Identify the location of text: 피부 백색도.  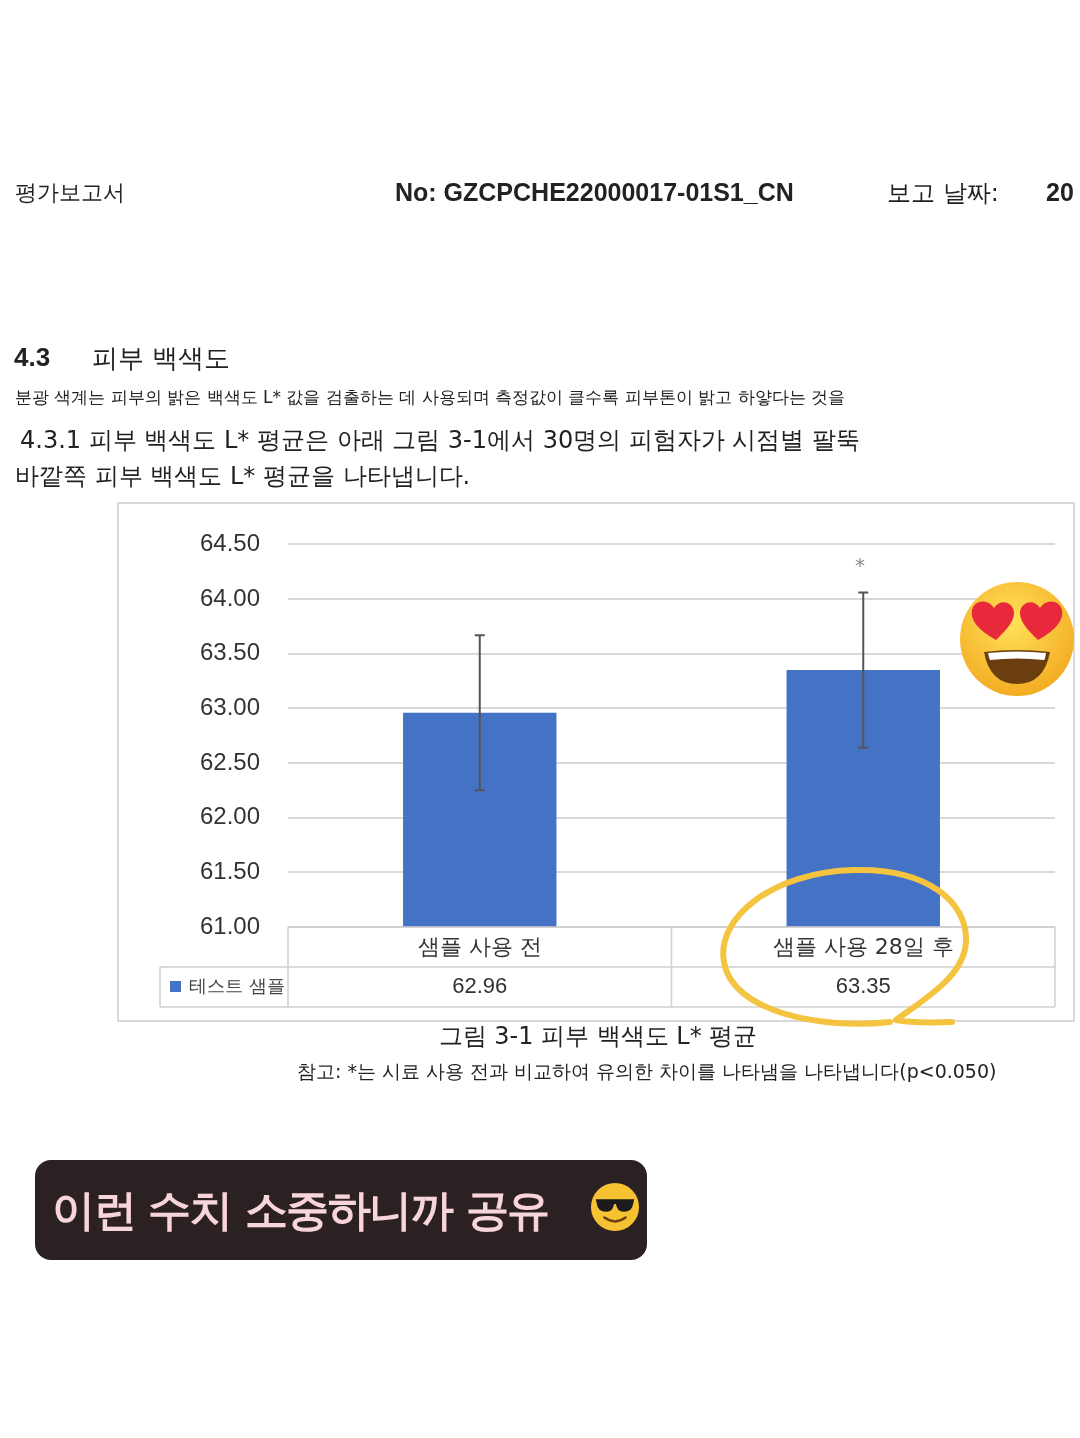
(161, 358).